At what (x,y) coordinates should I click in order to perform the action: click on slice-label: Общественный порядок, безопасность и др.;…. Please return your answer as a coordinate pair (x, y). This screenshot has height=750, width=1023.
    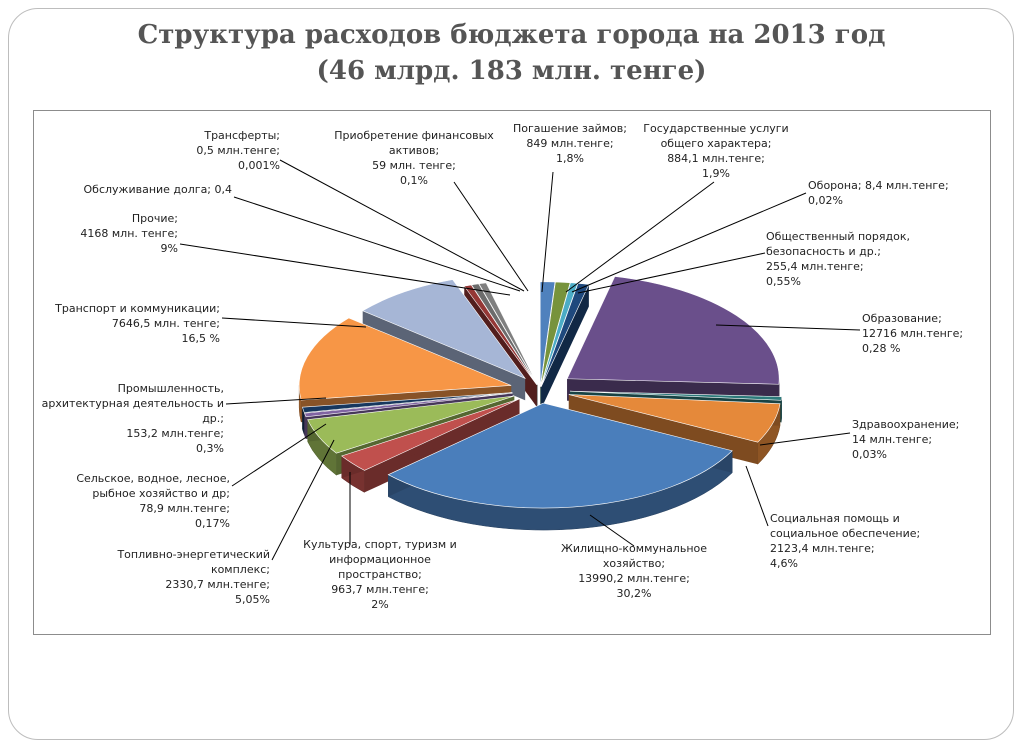
    Looking at the image, I should click on (838, 259).